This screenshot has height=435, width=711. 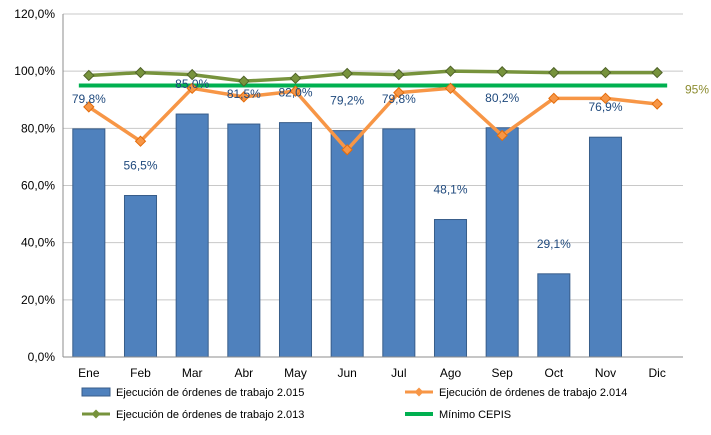 I want to click on x-tick-label: Jun, so click(x=346, y=373).